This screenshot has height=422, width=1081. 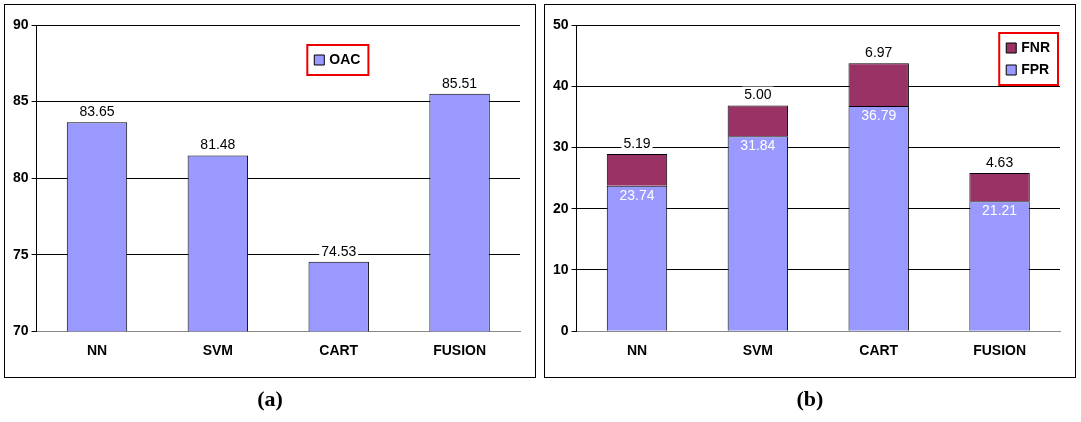 I want to click on y-tick-label: 85, so click(x=20, y=100).